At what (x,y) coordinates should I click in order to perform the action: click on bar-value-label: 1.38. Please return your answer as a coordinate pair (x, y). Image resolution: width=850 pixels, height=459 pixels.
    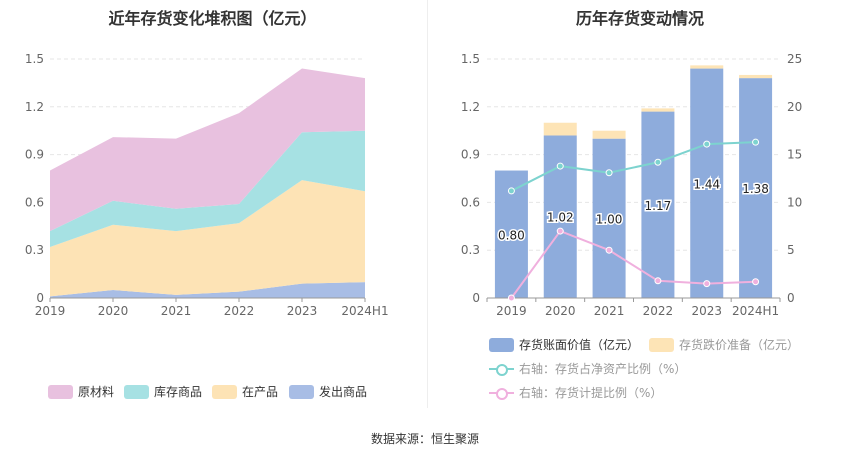
    Looking at the image, I should click on (755, 189).